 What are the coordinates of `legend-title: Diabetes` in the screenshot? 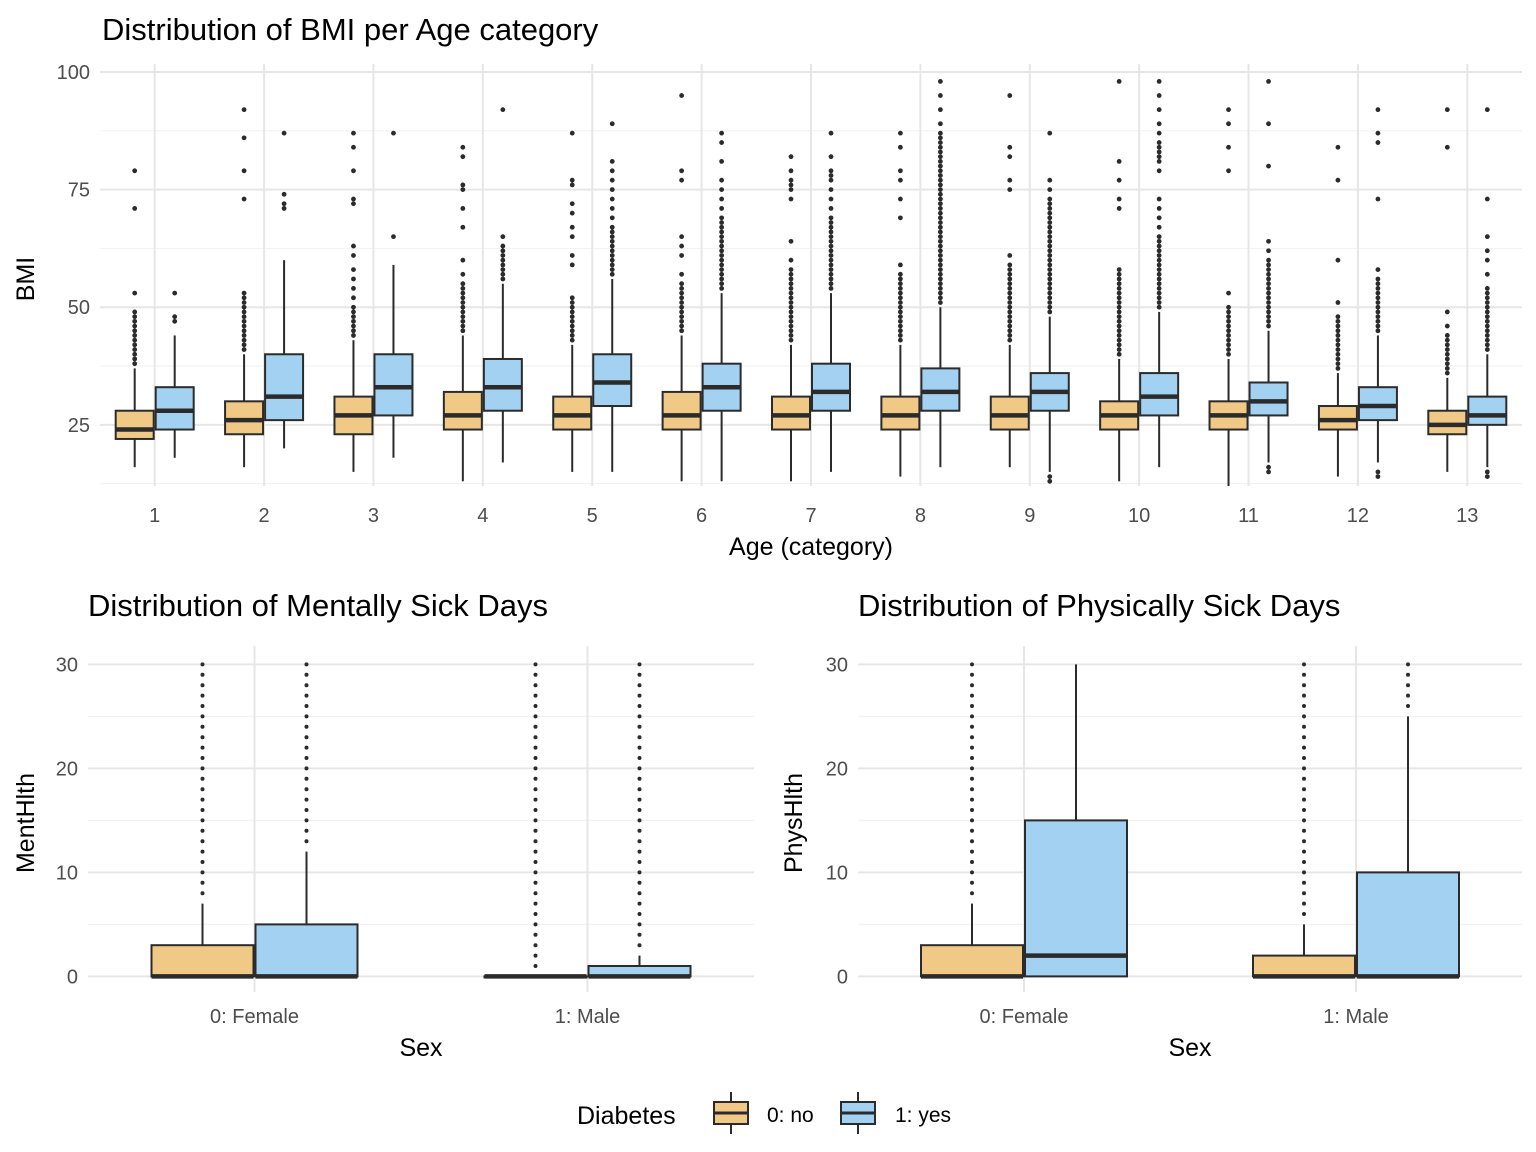 It's located at (626, 1116).